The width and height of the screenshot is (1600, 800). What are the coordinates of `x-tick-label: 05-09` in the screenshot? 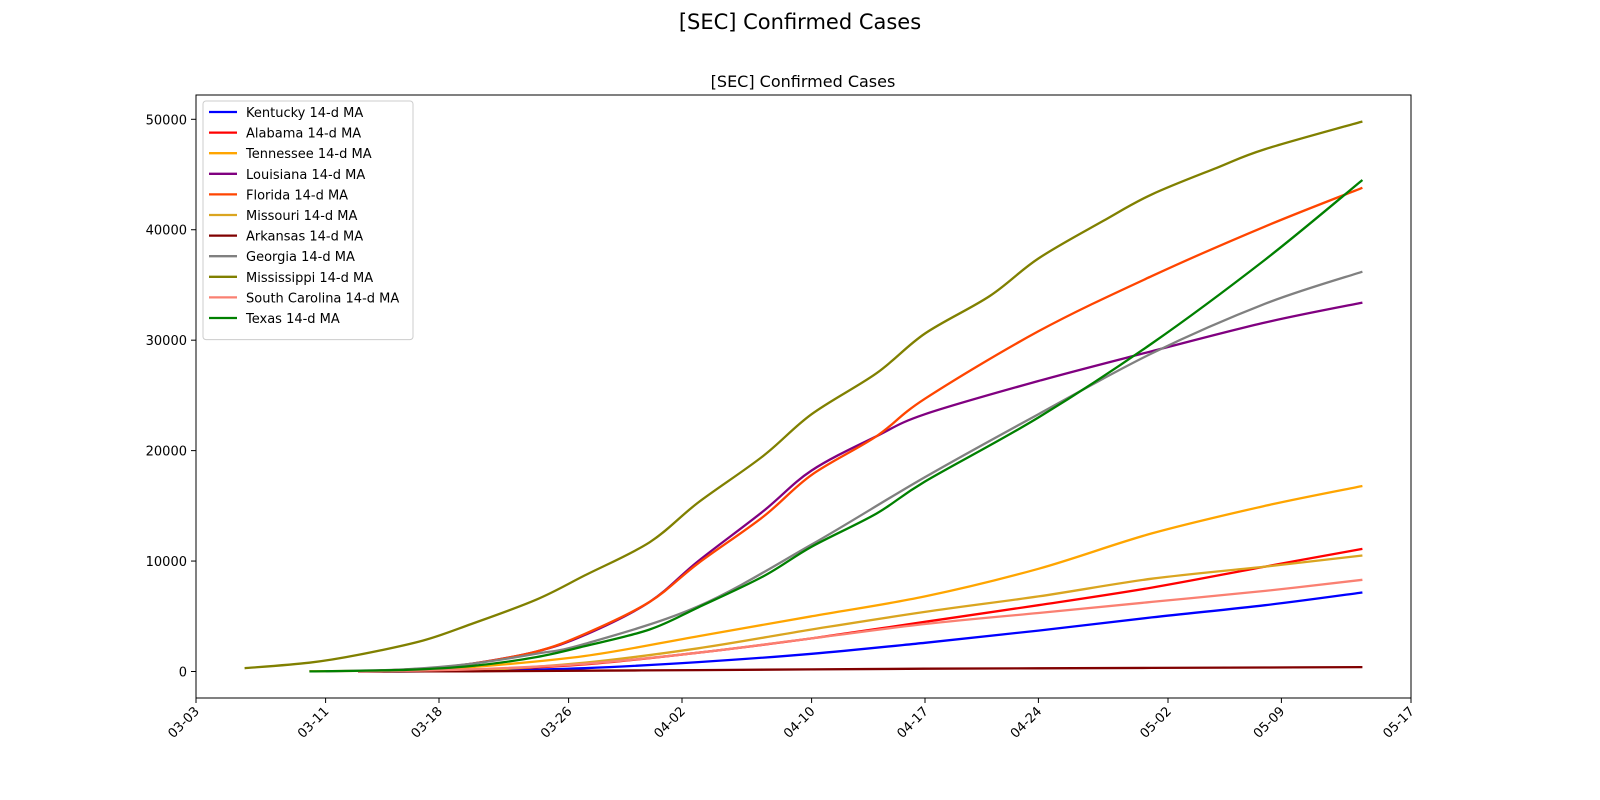 It's located at (1269, 722).